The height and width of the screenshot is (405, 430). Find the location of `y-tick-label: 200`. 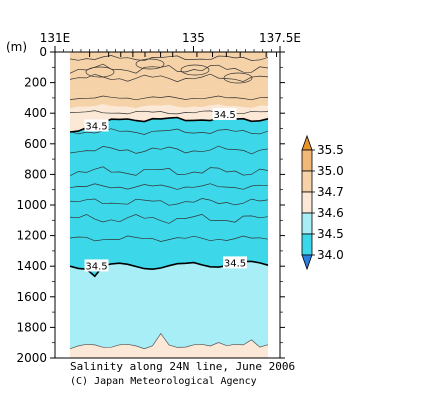

y-tick-label: 200 is located at coordinates (35, 83).